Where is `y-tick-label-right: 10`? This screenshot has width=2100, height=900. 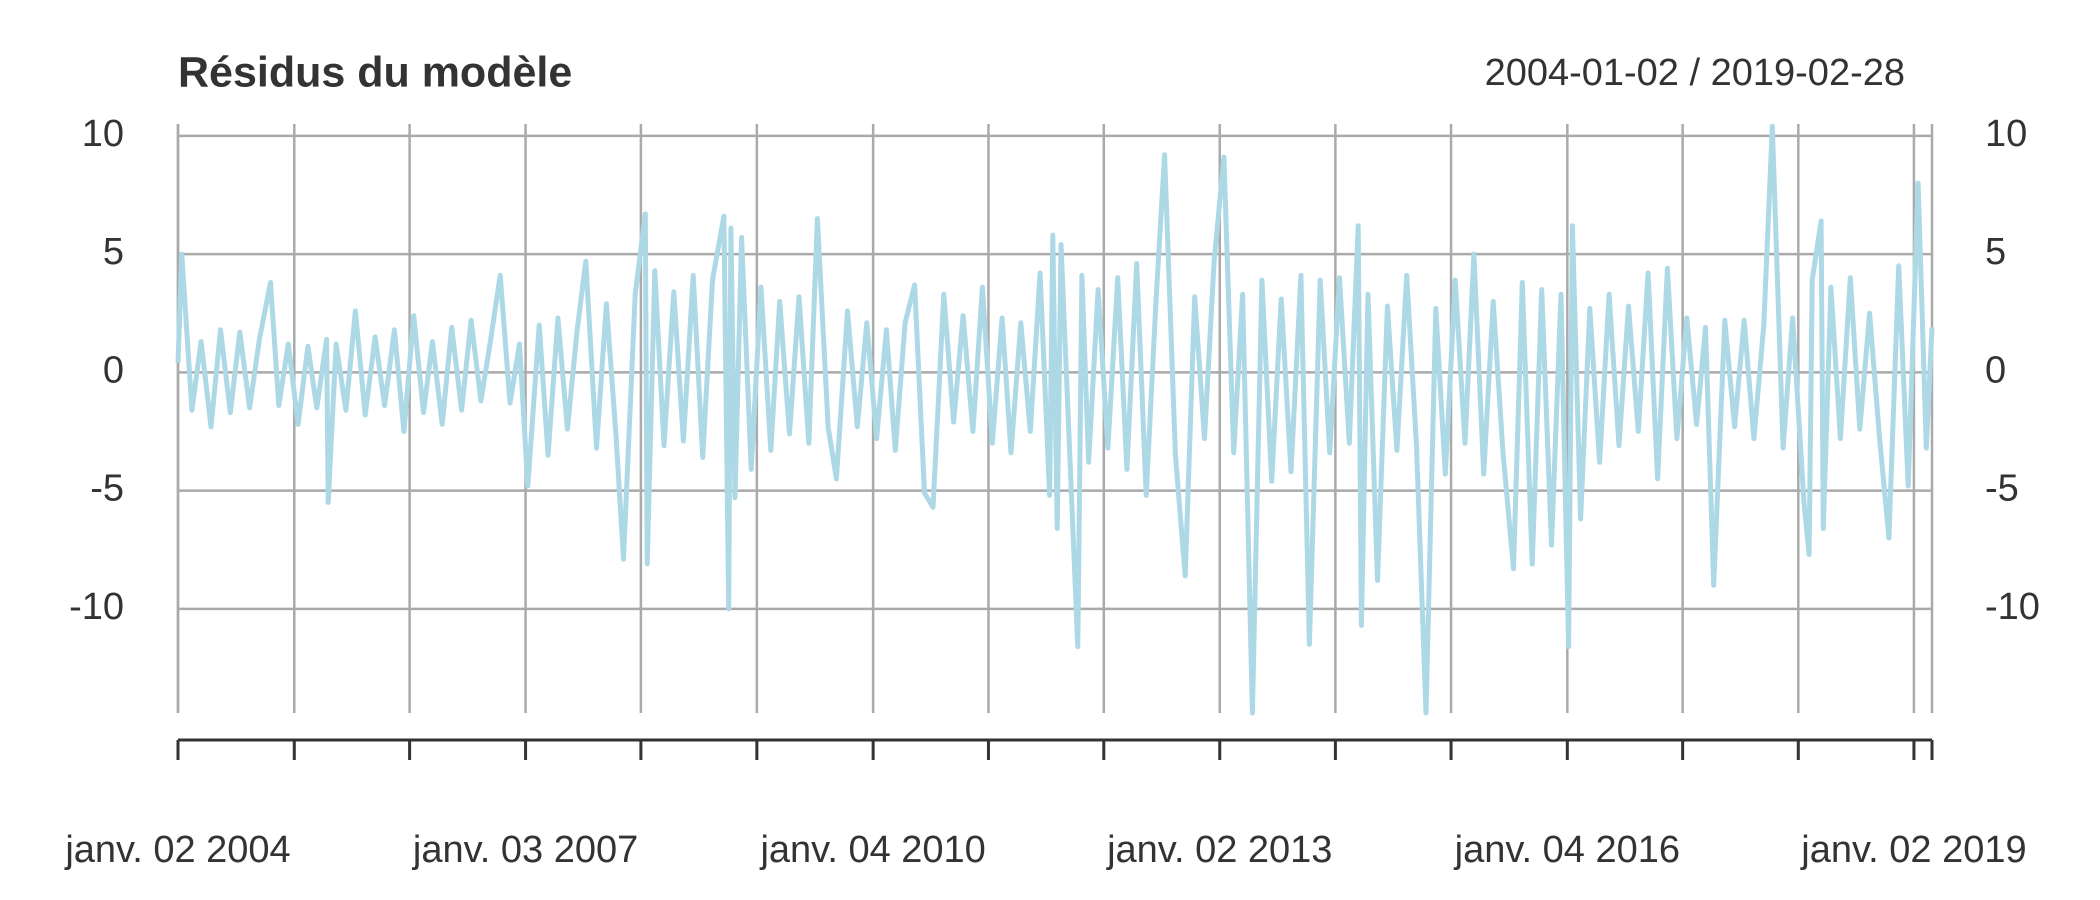 y-tick-label-right: 10 is located at coordinates (2006, 134).